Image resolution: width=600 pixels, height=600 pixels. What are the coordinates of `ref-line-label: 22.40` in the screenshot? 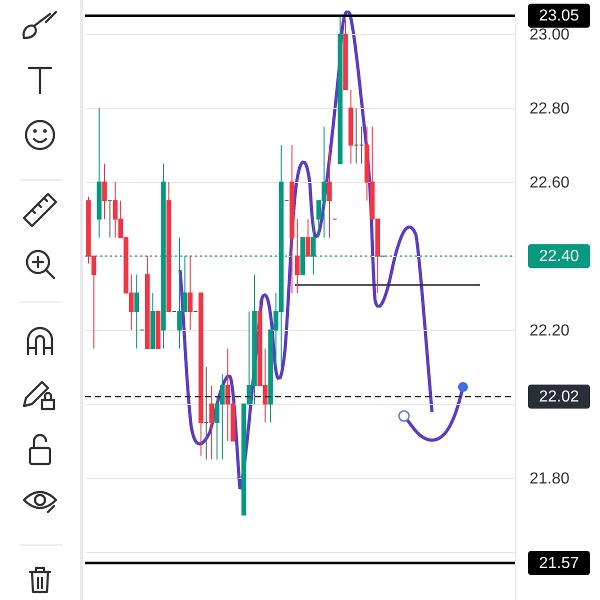 It's located at (559, 257).